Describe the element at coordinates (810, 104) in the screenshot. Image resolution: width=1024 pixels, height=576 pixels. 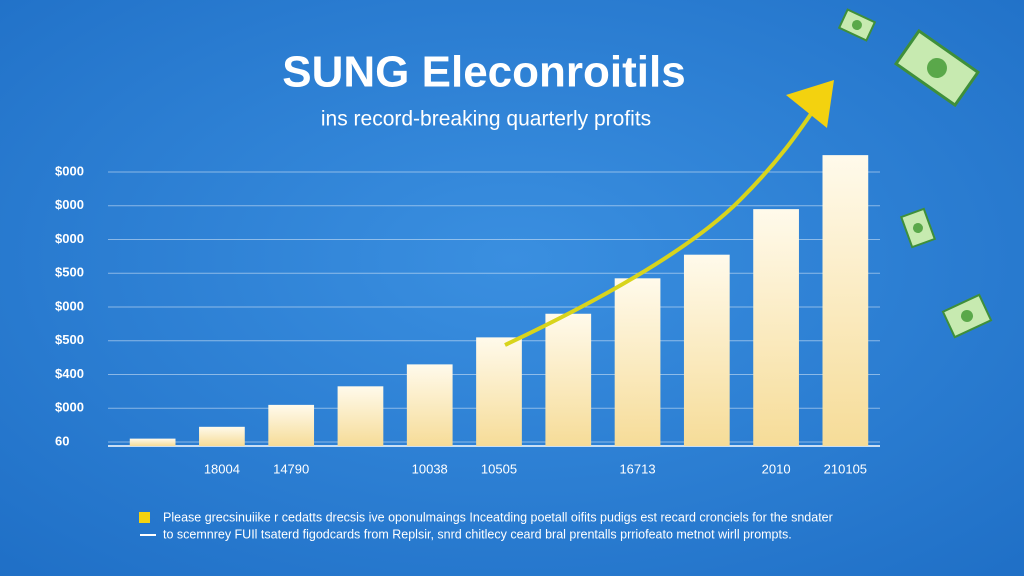
I see `arrow-head` at that location.